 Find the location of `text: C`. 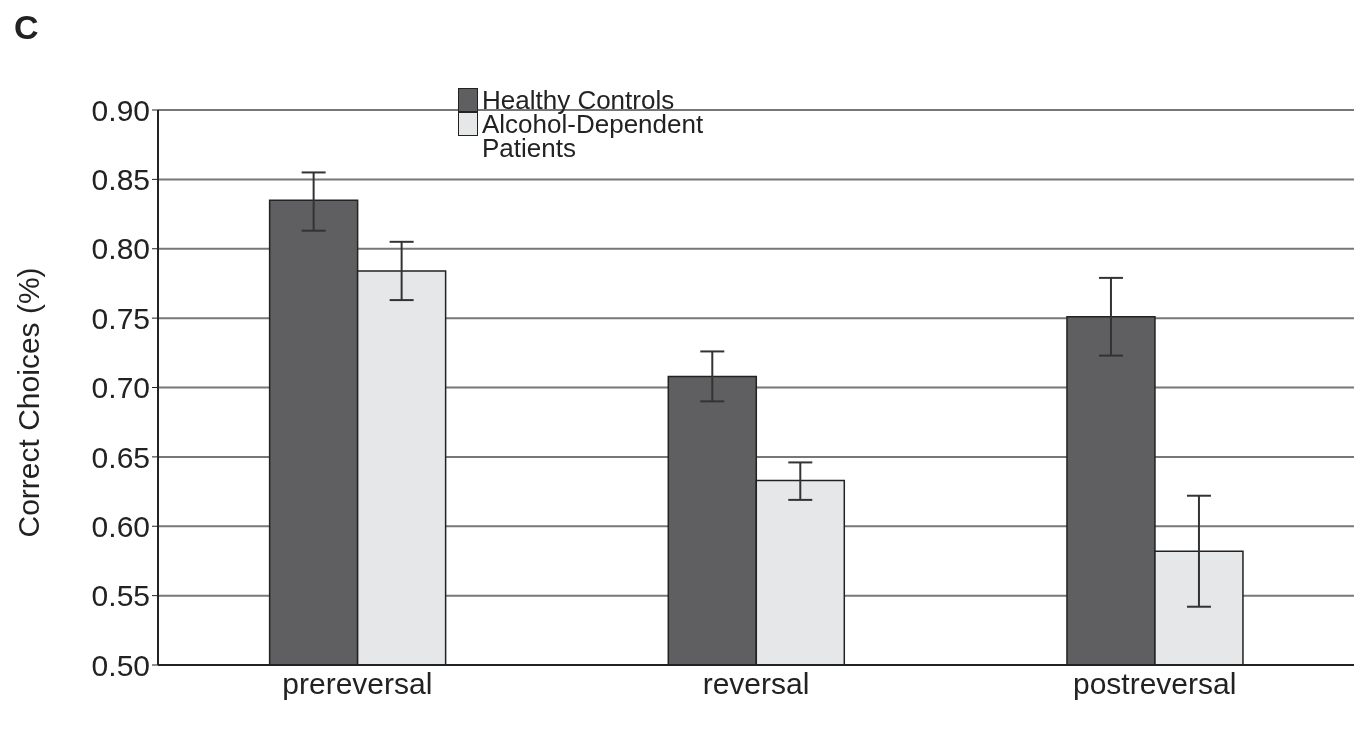

text: C is located at coordinates (26, 27).